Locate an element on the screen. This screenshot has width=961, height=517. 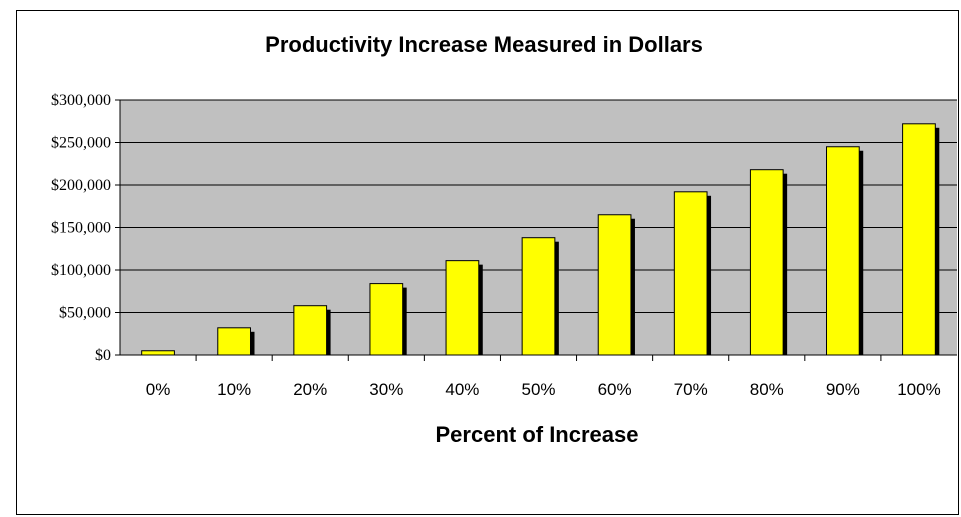
x-tick-label: 10% is located at coordinates (234, 389).